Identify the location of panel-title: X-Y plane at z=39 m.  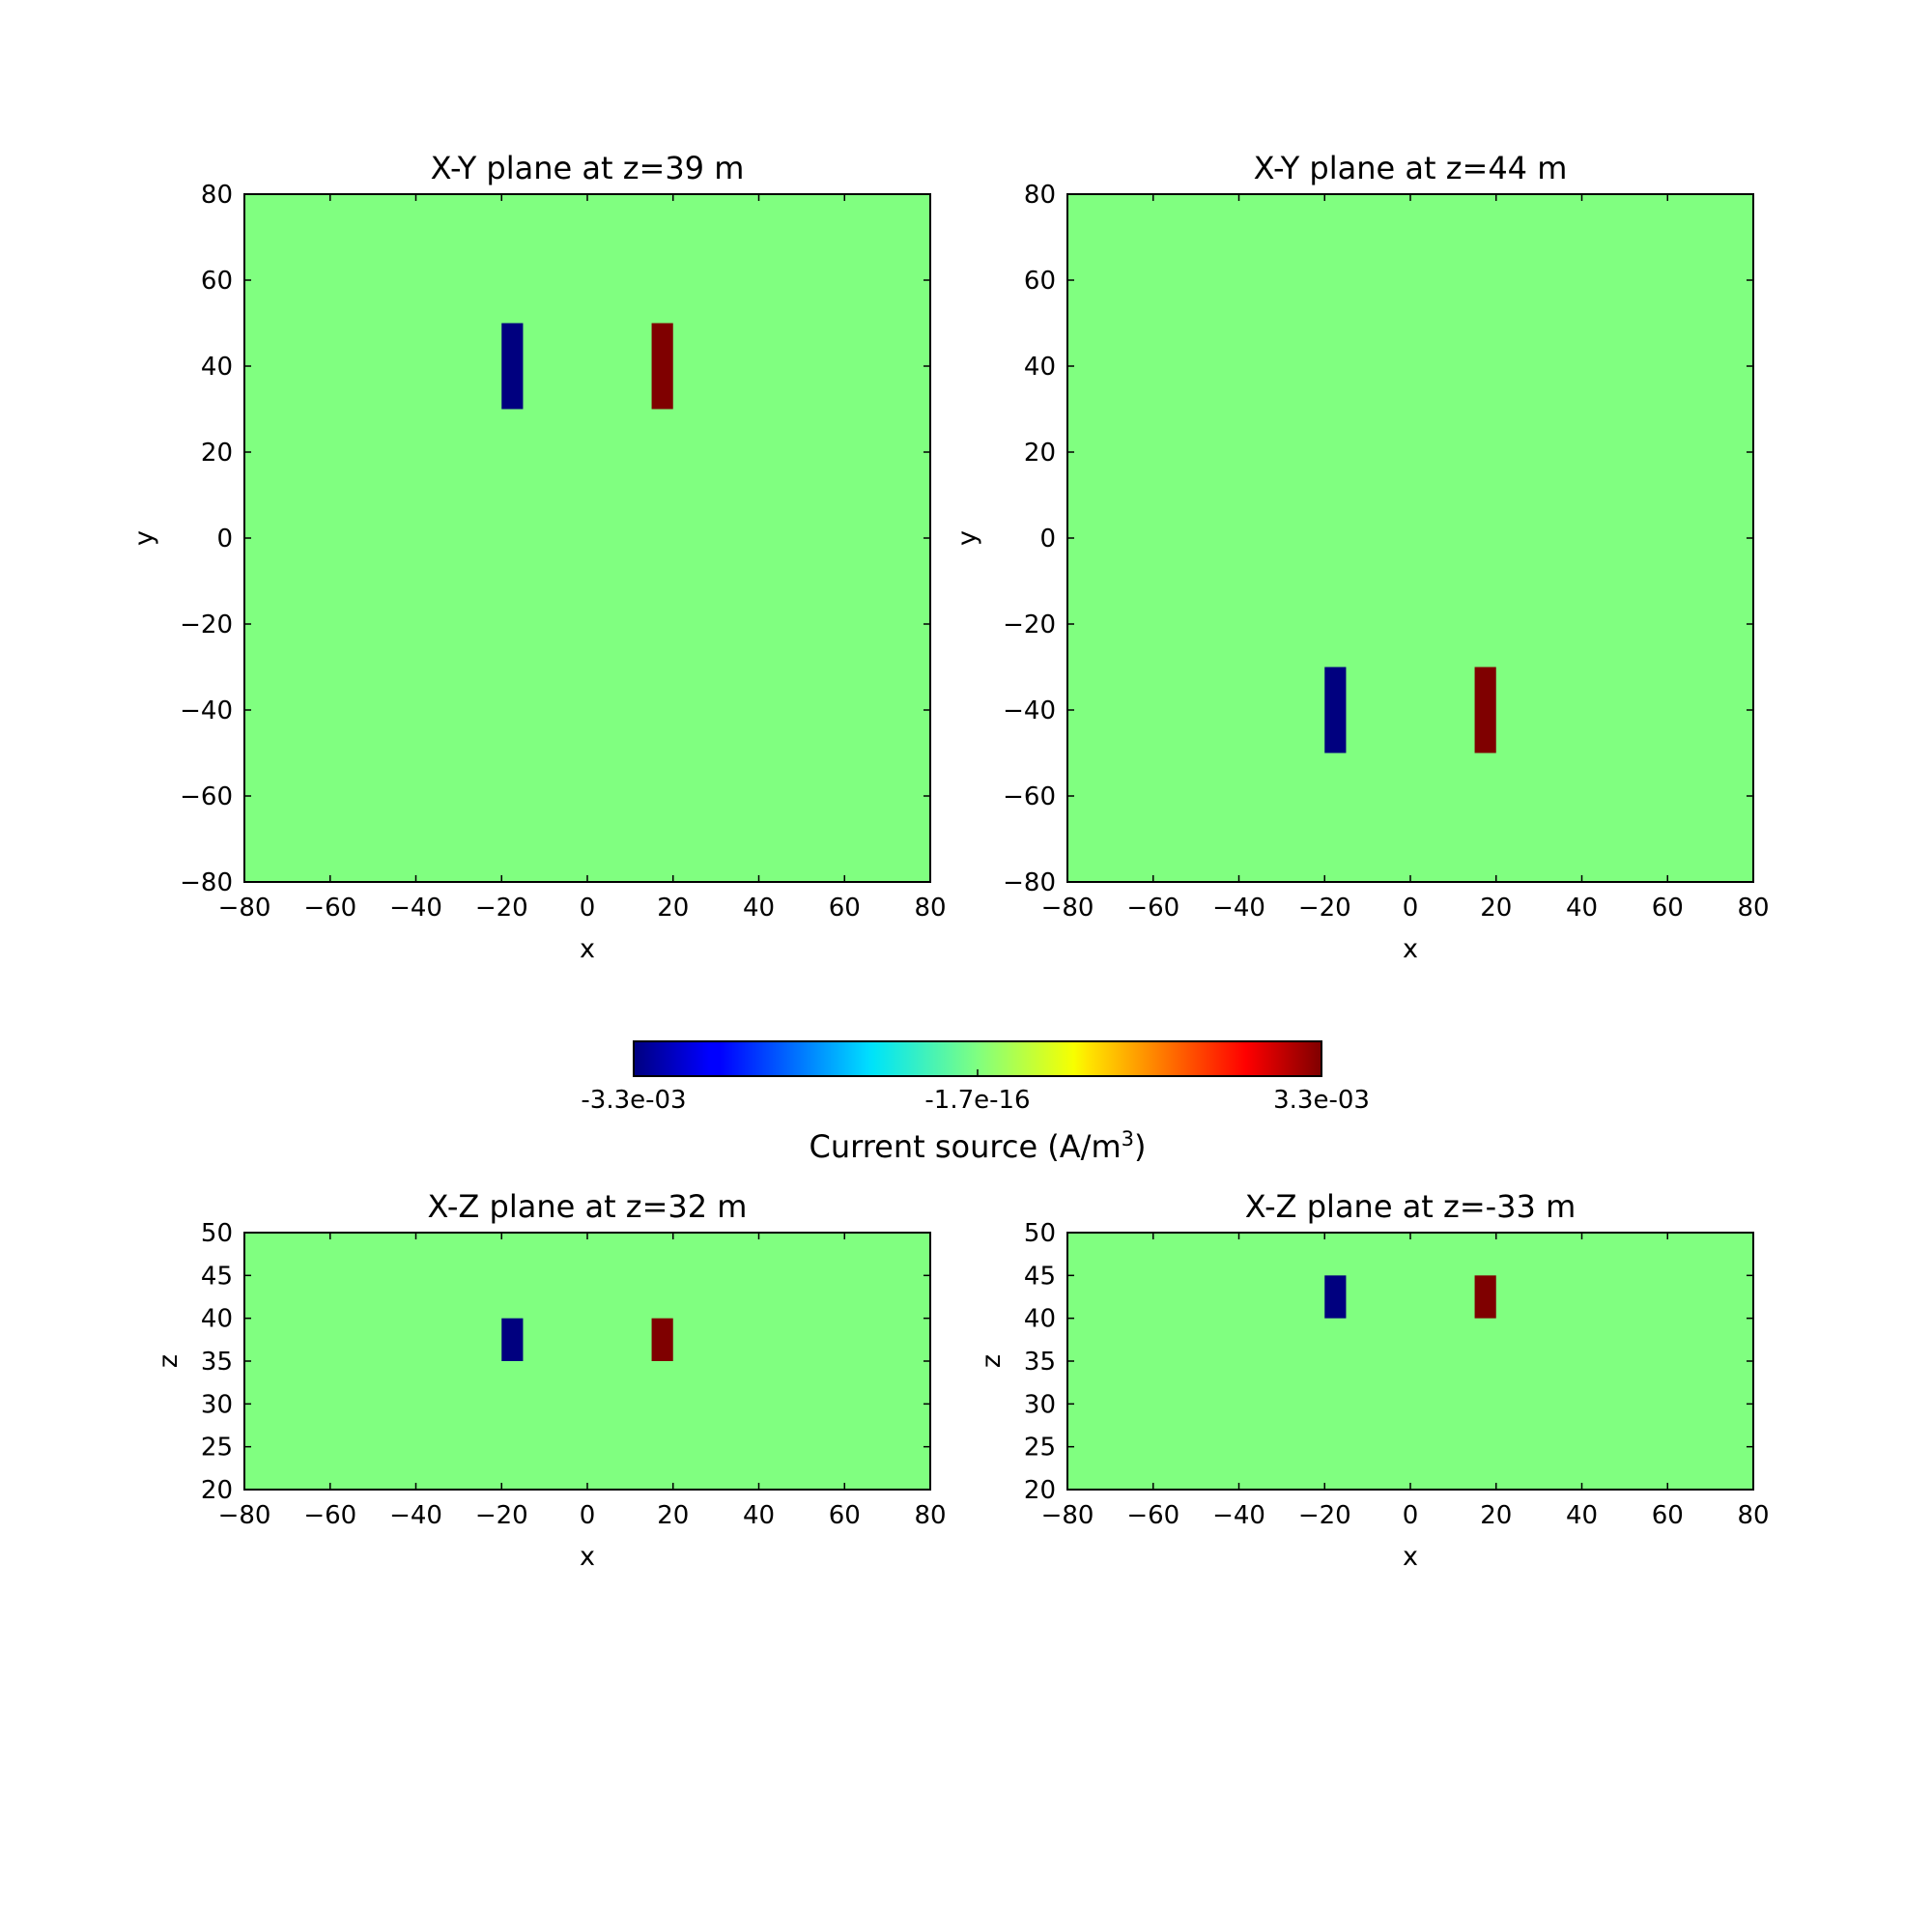
(588, 168).